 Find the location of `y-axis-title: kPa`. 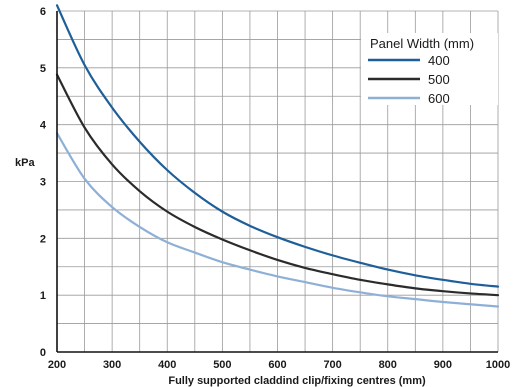

y-axis-title: kPa is located at coordinates (25, 163).